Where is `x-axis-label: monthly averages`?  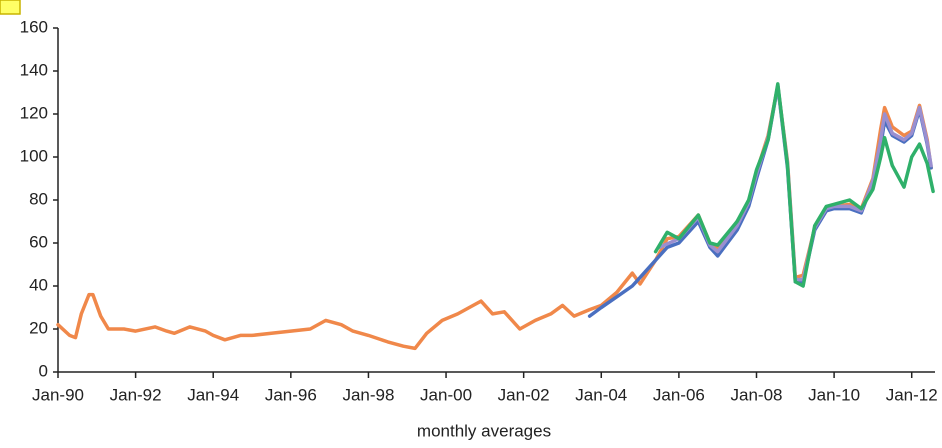
x-axis-label: monthly averages is located at coordinates (484, 430).